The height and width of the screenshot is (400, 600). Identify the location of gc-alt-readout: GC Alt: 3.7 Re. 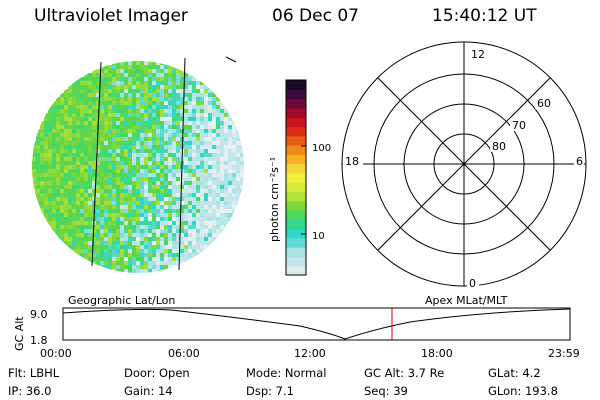
(404, 373).